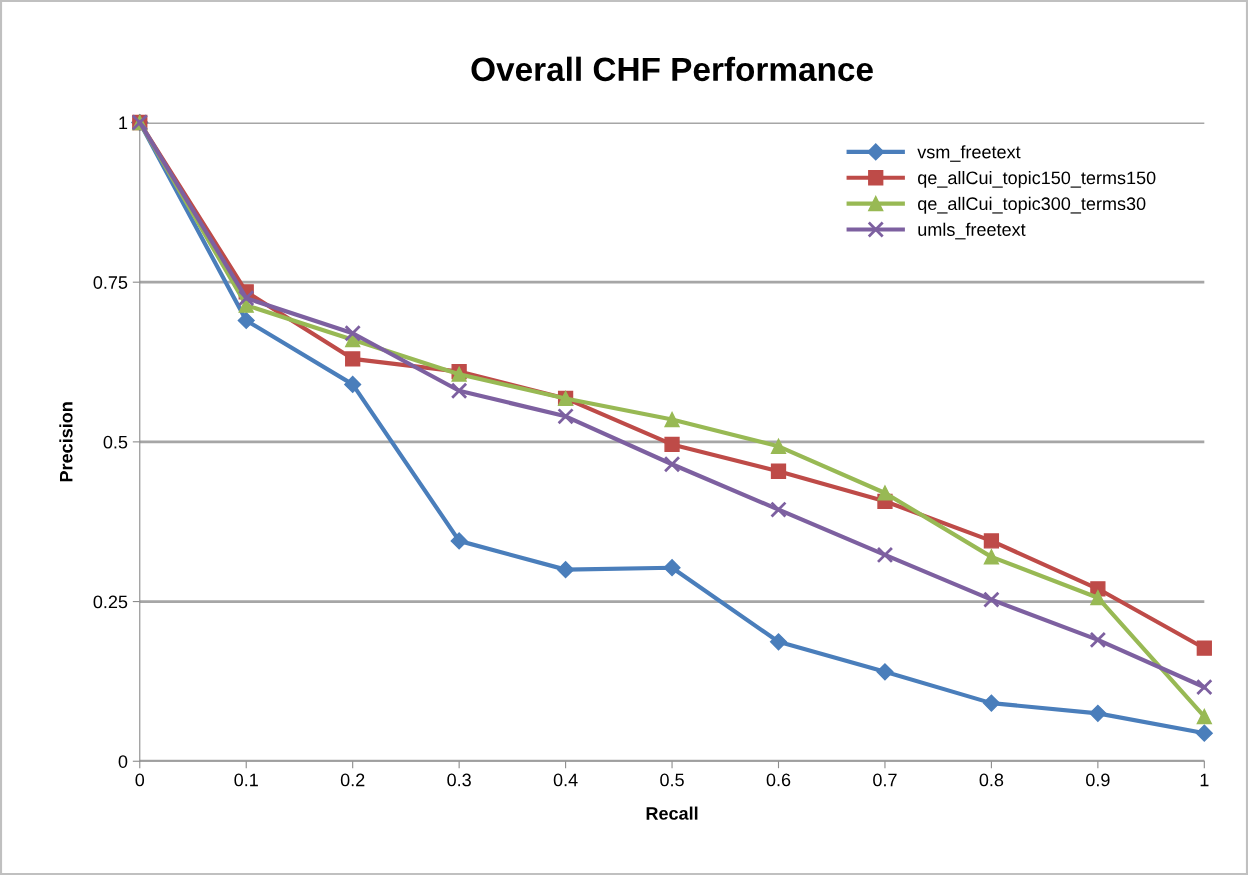 Image resolution: width=1248 pixels, height=875 pixels. What do you see at coordinates (123, 761) in the screenshot?
I see `y-tick-label: 0` at bounding box center [123, 761].